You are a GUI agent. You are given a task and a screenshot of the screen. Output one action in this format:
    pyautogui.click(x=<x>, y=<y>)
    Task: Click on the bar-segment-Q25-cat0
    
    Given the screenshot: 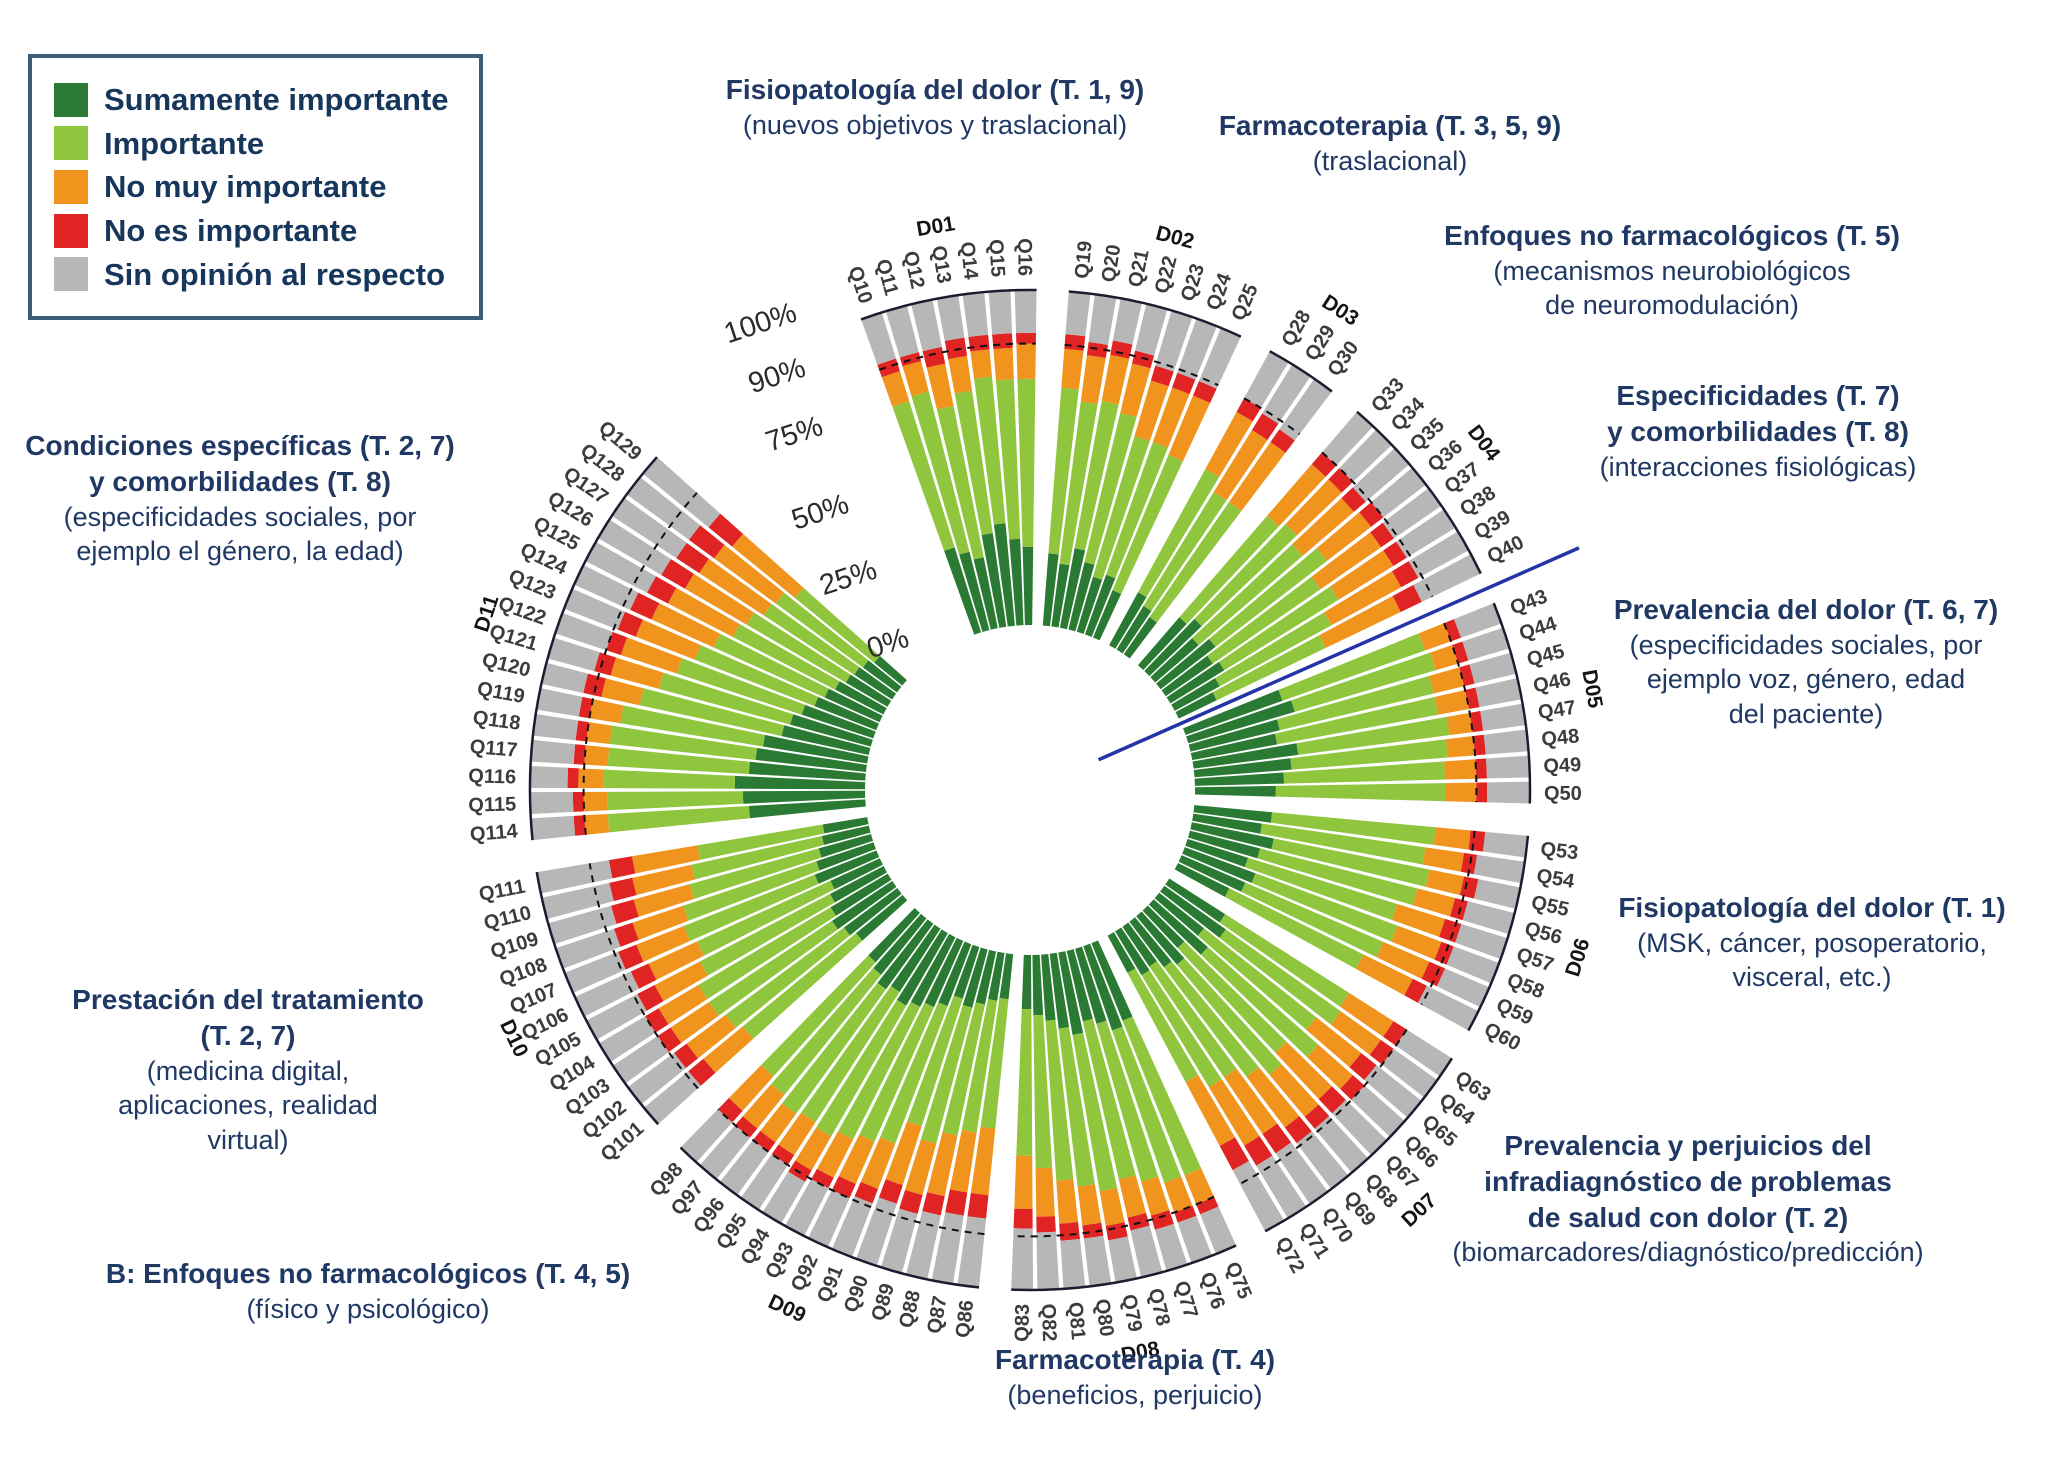 What is the action you would take?
    pyautogui.click(x=1107, y=615)
    